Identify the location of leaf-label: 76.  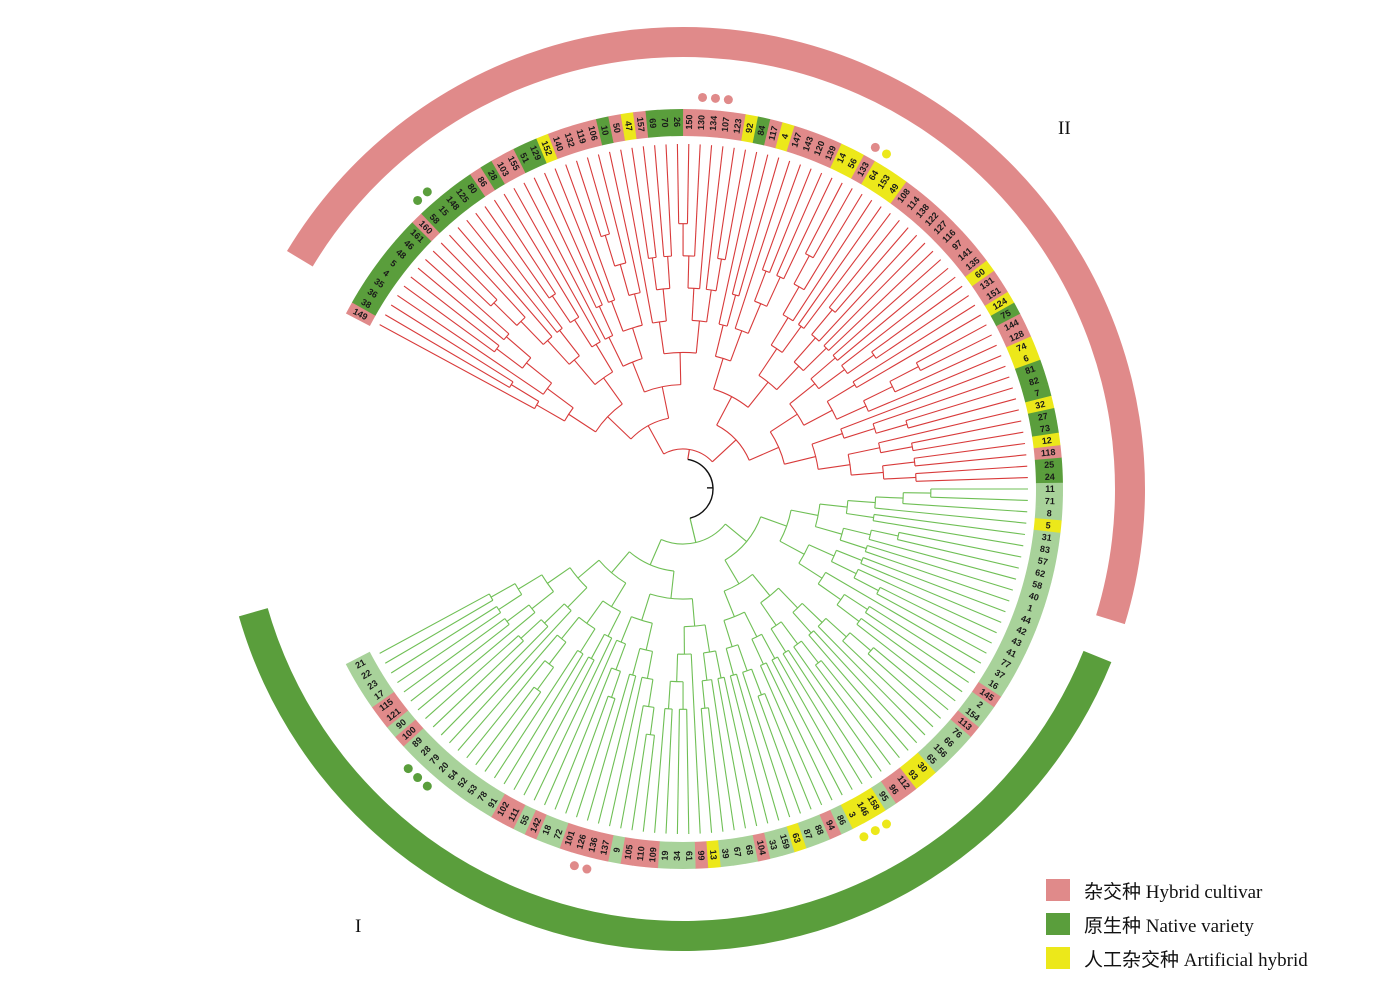
(957, 733).